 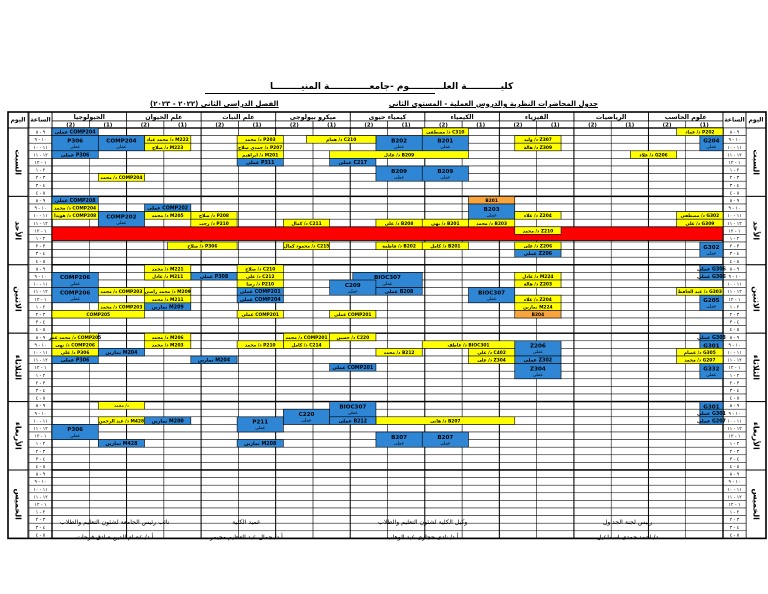 What do you see at coordinates (735, 247) in the screenshot?
I see `time-label-right: ٣ - ٢` at bounding box center [735, 247].